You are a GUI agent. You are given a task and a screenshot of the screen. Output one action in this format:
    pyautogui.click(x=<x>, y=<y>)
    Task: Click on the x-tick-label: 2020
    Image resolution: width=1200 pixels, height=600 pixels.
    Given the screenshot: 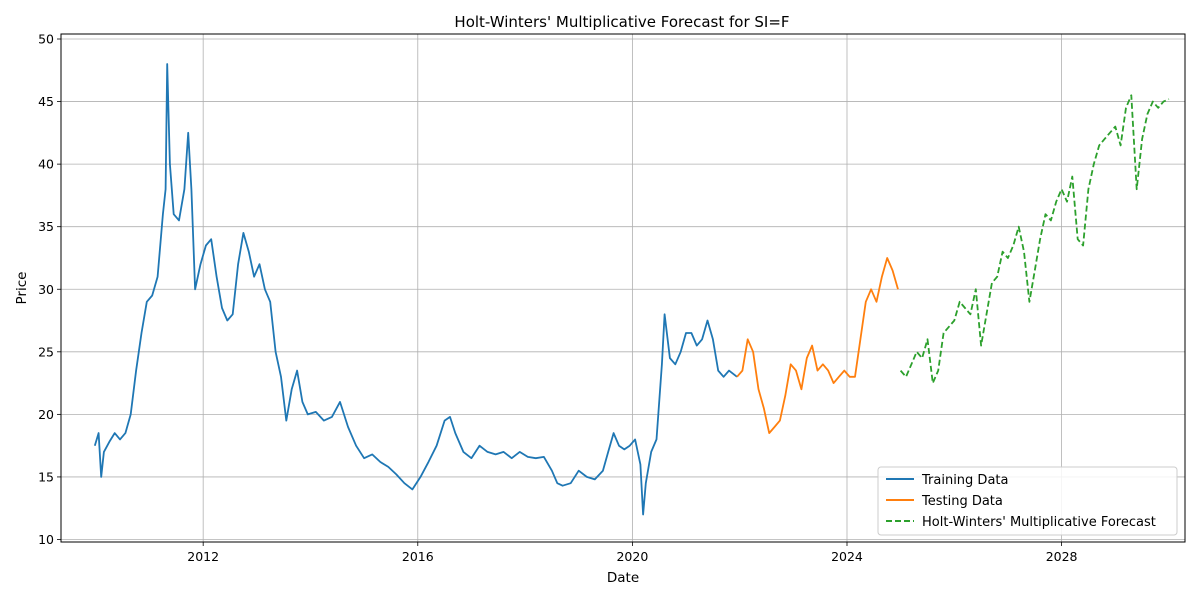 What is the action you would take?
    pyautogui.click(x=632, y=556)
    